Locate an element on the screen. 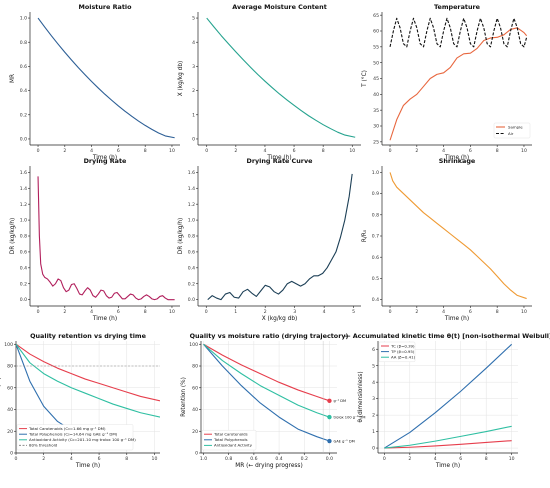 The image size is (550, 488). y-tick-label: 20 is located at coordinates (10, 432).